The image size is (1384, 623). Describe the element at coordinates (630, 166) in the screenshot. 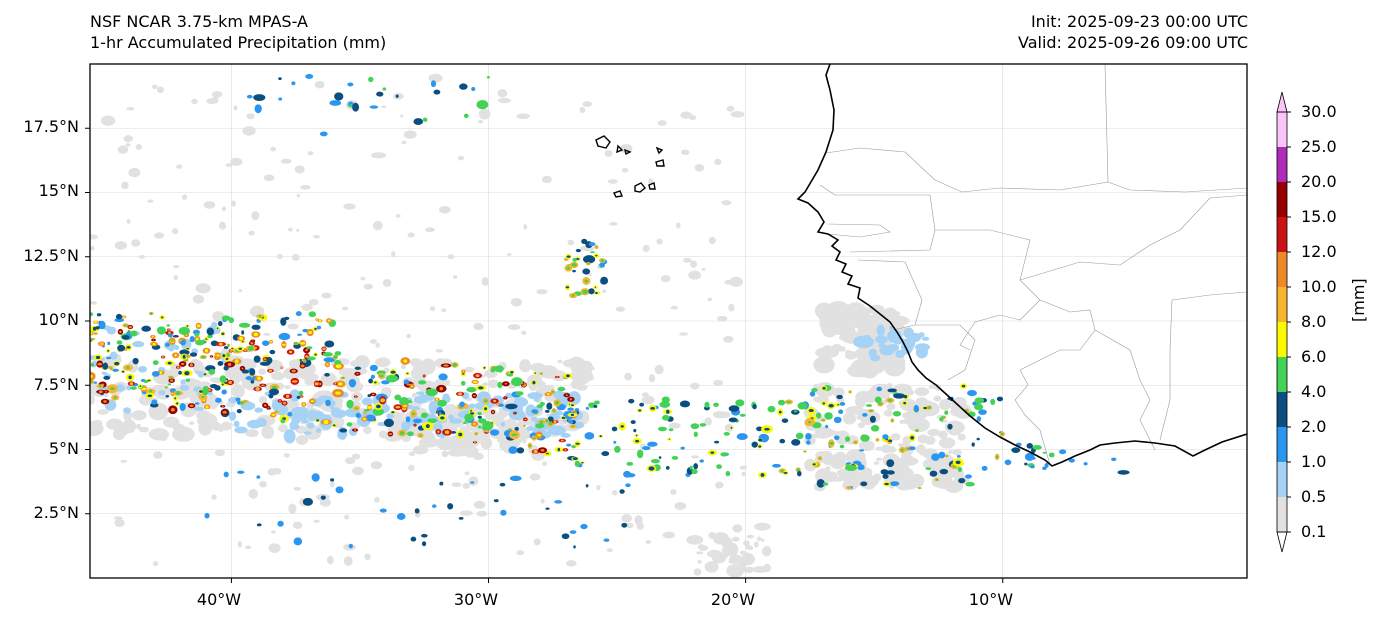

I see `cape-verde-islands` at that location.